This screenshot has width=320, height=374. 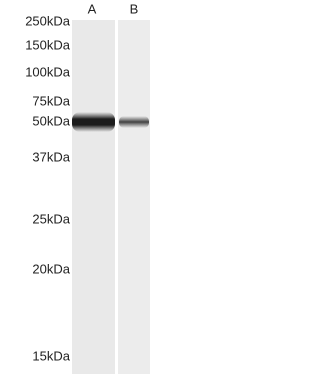 What do you see at coordinates (134, 122) in the screenshot?
I see `lane-b-band` at bounding box center [134, 122].